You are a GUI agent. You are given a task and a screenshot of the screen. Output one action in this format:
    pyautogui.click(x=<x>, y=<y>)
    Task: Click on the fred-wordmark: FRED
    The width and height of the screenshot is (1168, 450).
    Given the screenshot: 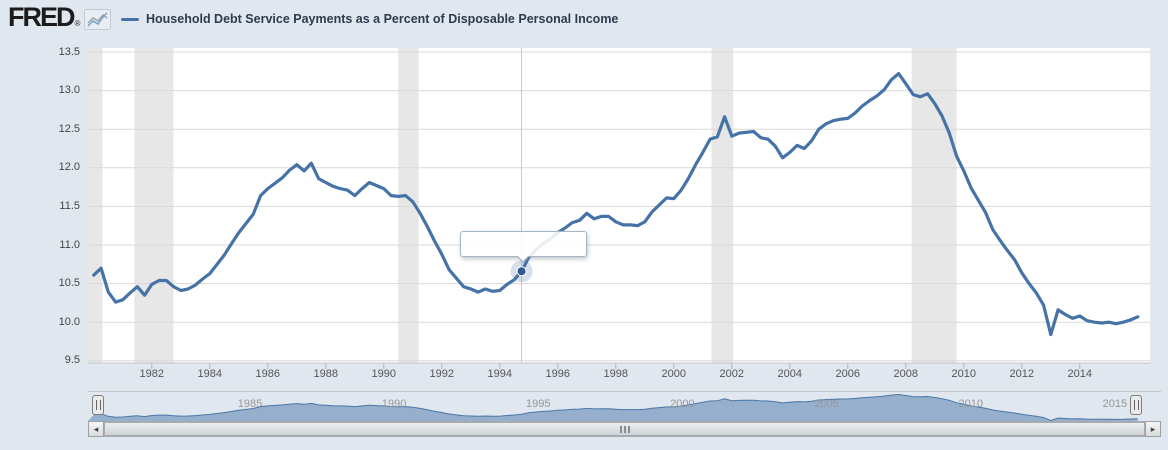 What is the action you would take?
    pyautogui.click(x=41, y=17)
    